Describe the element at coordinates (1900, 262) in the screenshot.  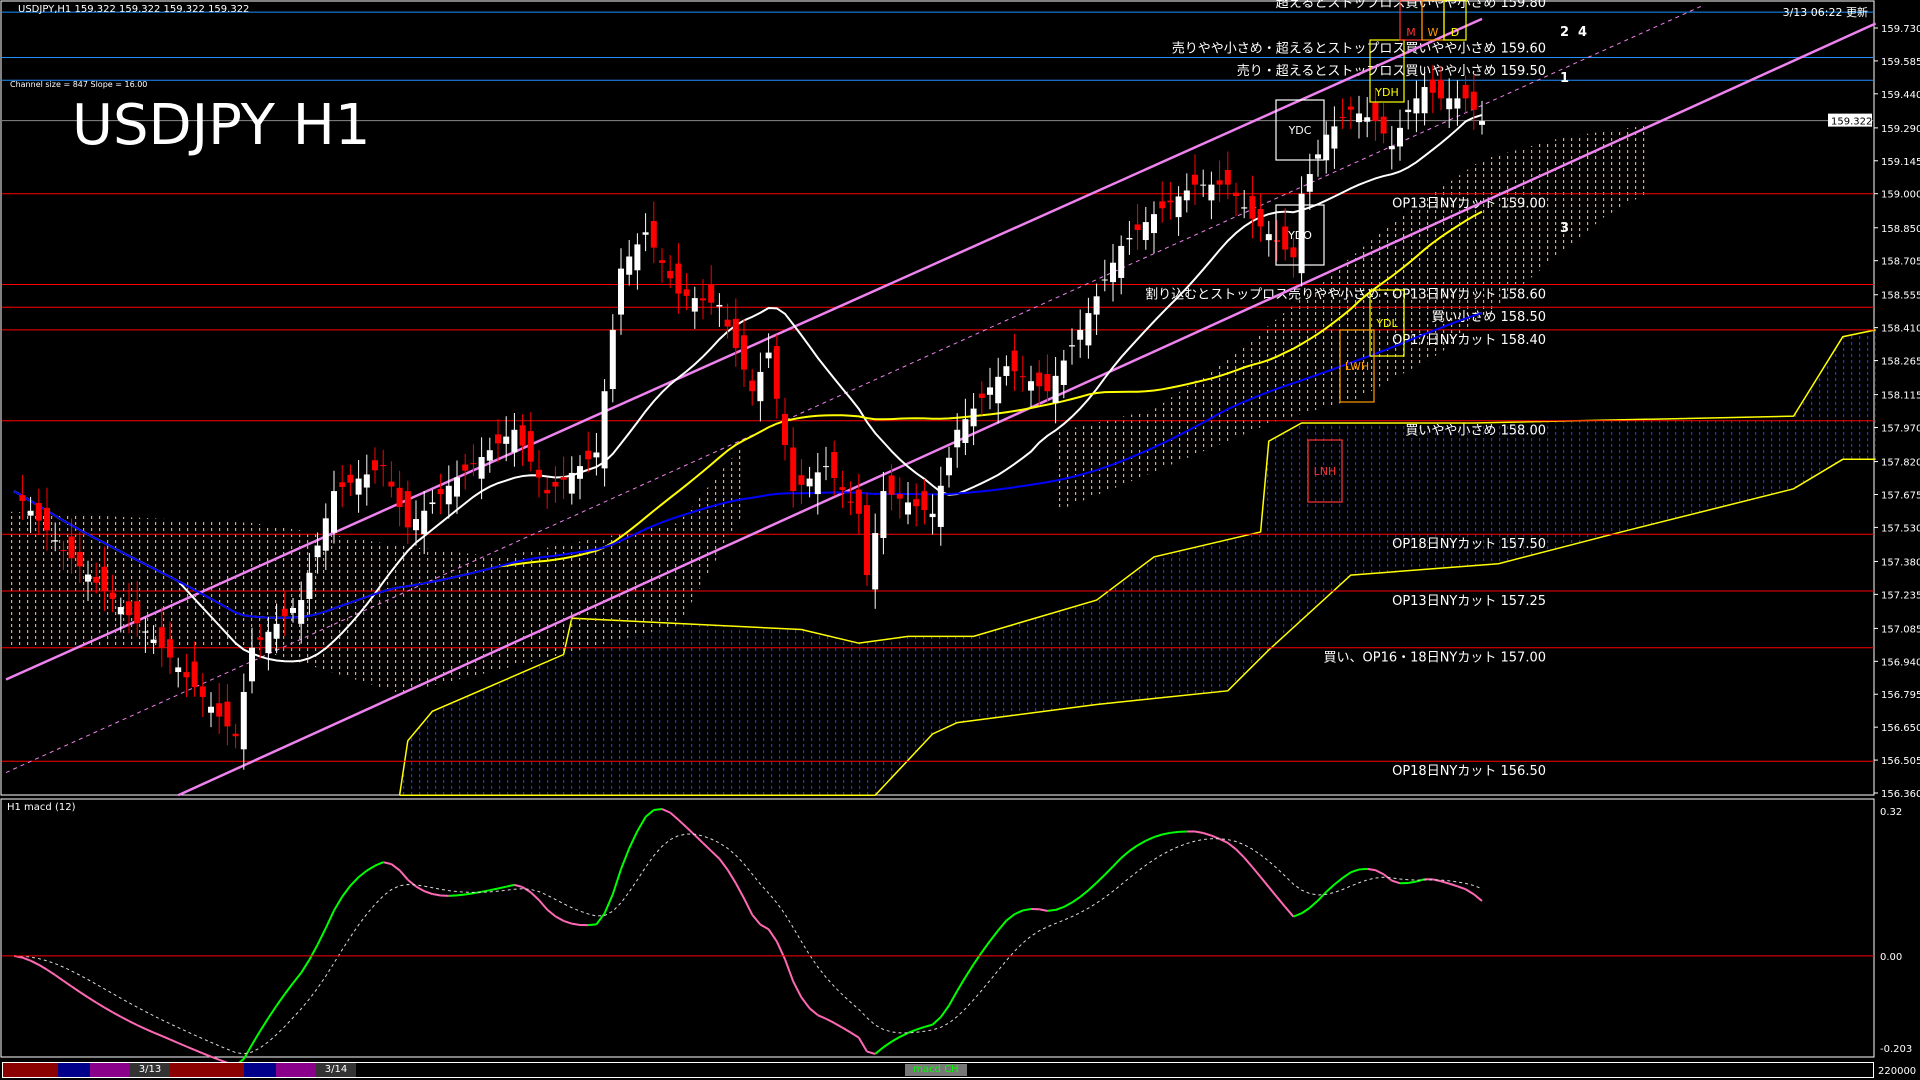
I see `y-tick-label: 158.705` at that location.